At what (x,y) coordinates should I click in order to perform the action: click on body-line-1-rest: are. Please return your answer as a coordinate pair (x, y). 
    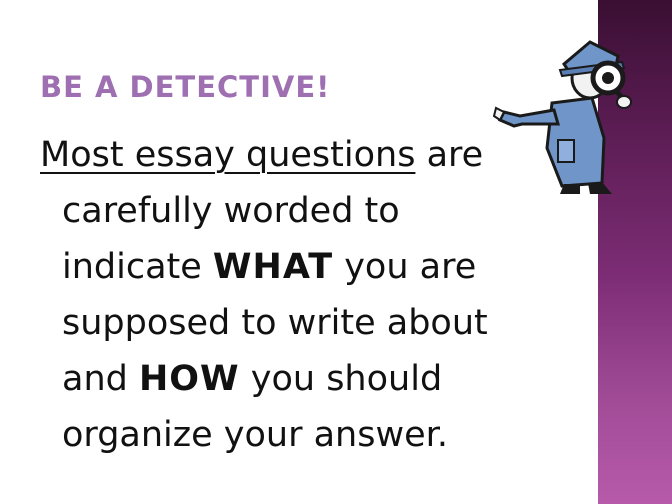
    Looking at the image, I should click on (449, 155).